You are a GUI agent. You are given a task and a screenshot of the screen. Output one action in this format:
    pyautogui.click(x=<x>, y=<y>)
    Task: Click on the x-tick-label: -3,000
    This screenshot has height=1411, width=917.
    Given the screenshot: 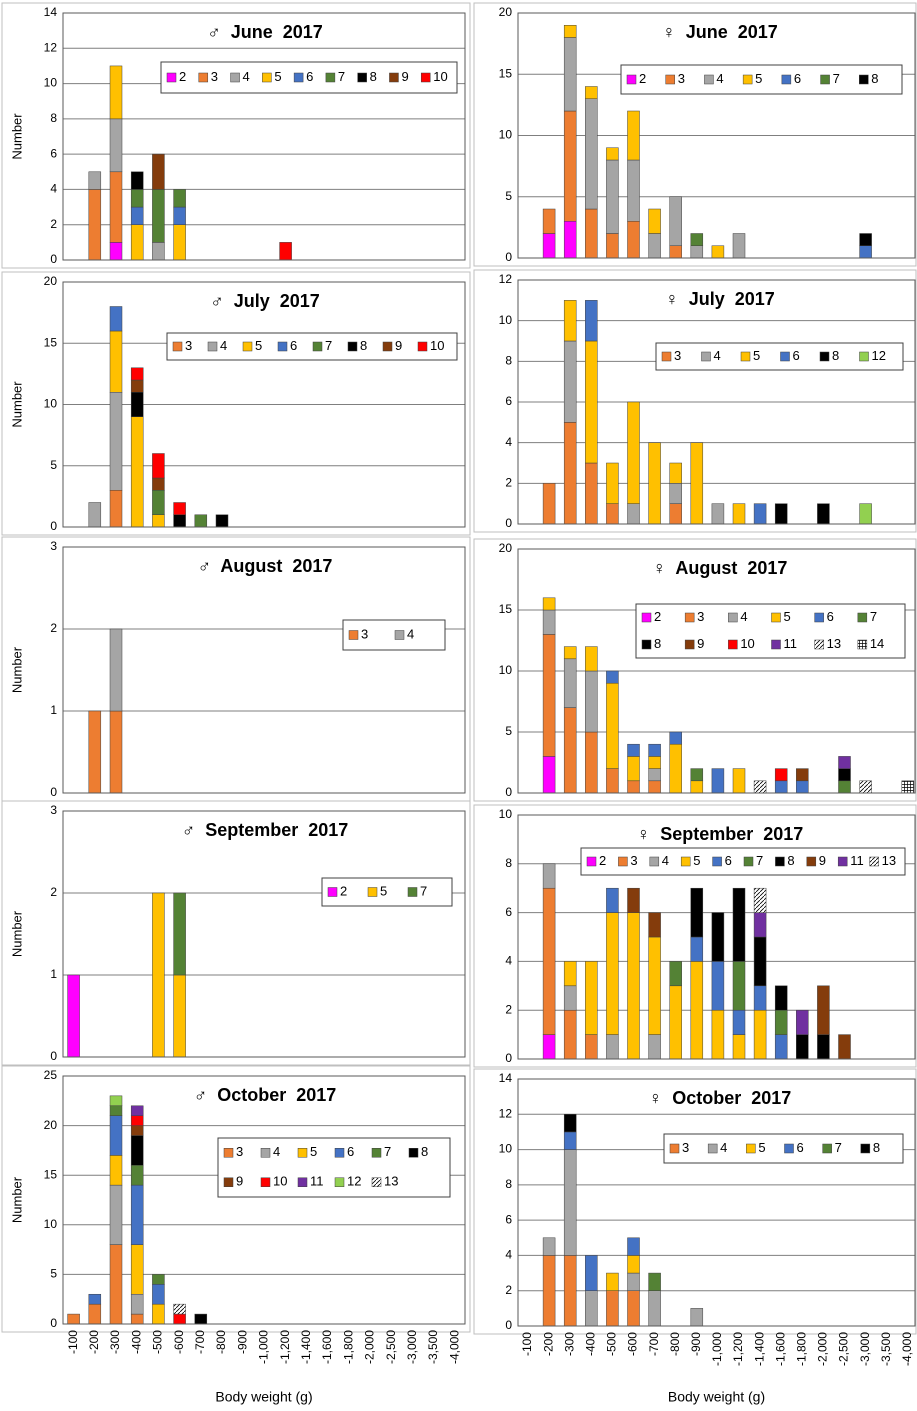 What is the action you would take?
    pyautogui.click(x=412, y=1347)
    